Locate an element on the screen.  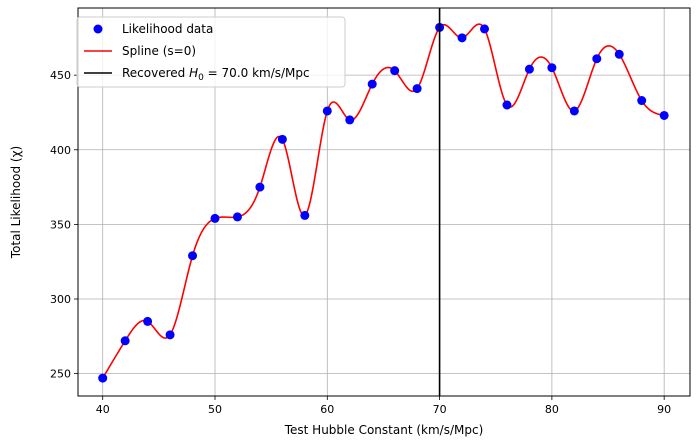
y-axis-label: Total Likelihood (χ) is located at coordinates (16, 202).